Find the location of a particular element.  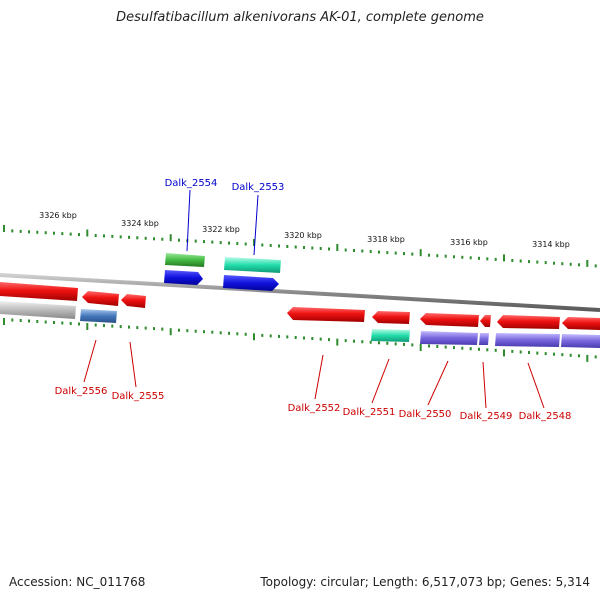

gene-dalk-2555-cds is located at coordinates (98, 316).